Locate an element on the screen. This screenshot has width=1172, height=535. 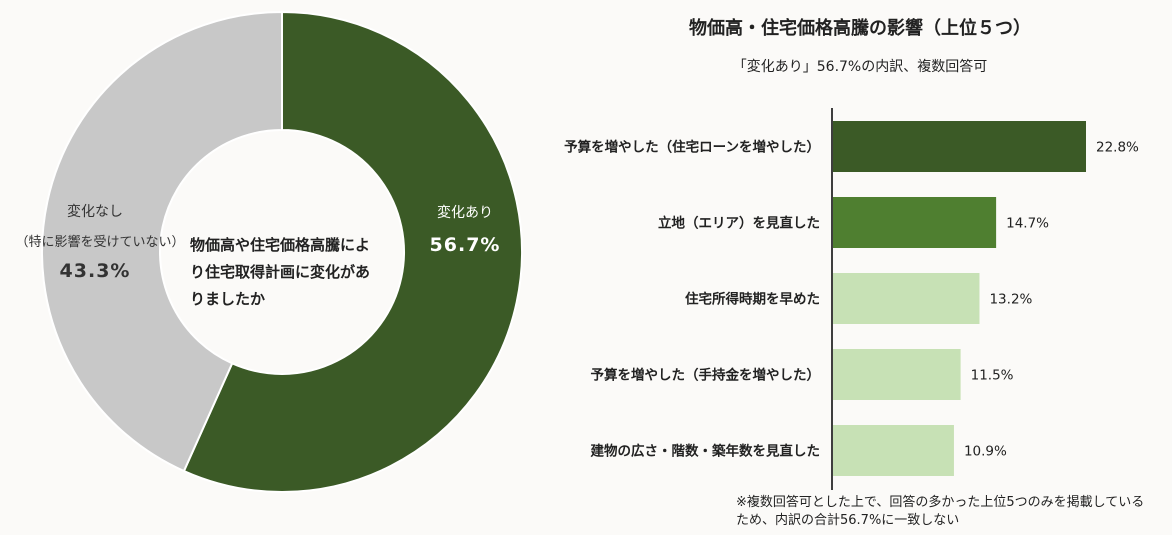
slice-sublabel-nochange: （特に影響を受けていない） is located at coordinates (100, 242).